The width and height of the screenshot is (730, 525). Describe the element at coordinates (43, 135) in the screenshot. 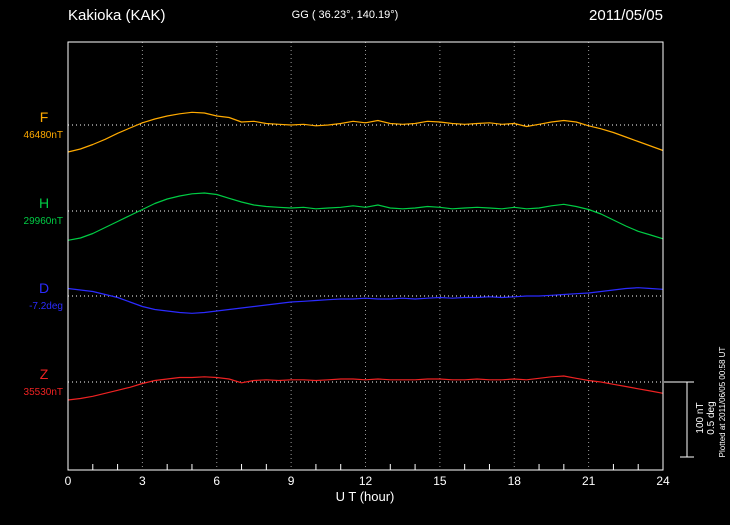

I see `series-baseline-label-F: 46480nT` at that location.